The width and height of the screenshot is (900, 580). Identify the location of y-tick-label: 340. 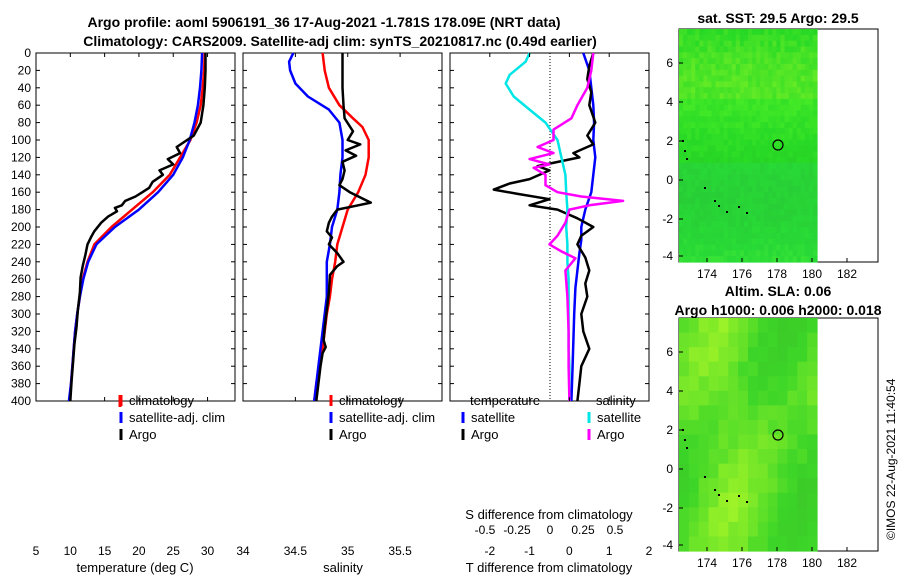
(21, 349).